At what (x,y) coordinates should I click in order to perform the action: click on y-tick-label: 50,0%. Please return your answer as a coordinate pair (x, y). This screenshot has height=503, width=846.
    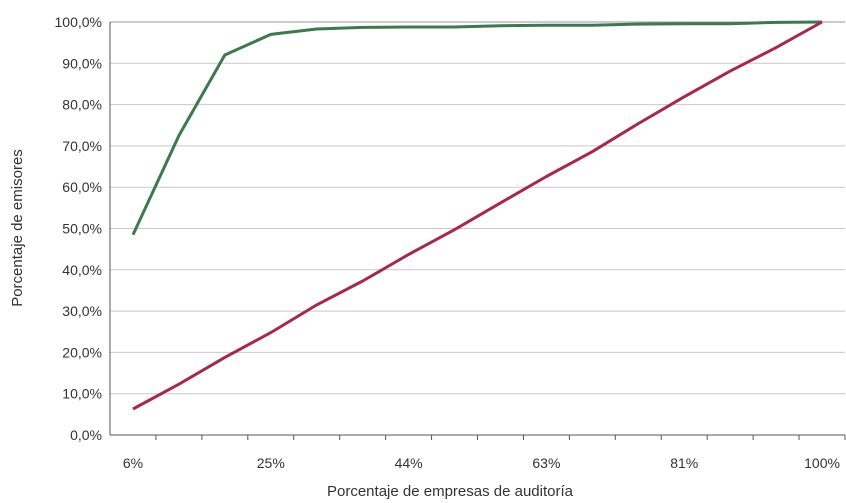
    Looking at the image, I should click on (82, 229).